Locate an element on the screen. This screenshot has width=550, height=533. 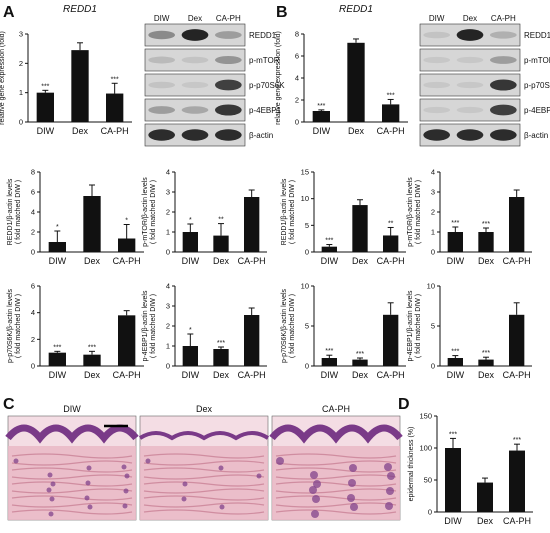
epidermis-layer is located at coordinates (72, 434).